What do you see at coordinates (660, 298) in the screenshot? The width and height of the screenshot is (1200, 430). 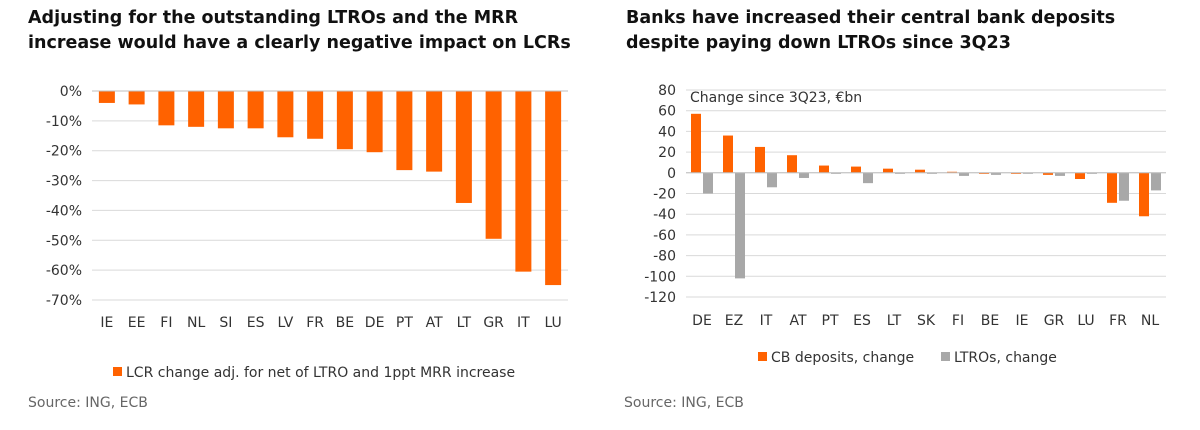 I see `y-tick-label: -120` at bounding box center [660, 298].